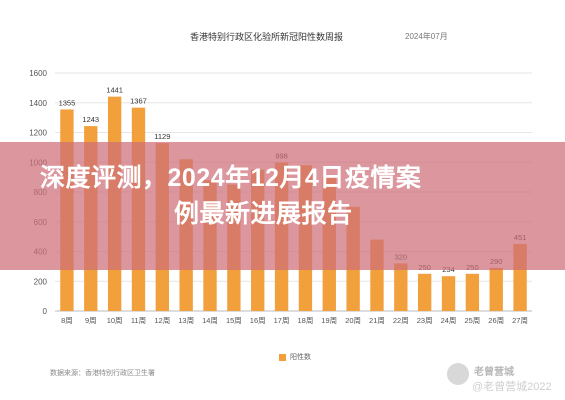 The height and width of the screenshot is (400, 565). I want to click on x-tick-label: 23周, so click(425, 320).